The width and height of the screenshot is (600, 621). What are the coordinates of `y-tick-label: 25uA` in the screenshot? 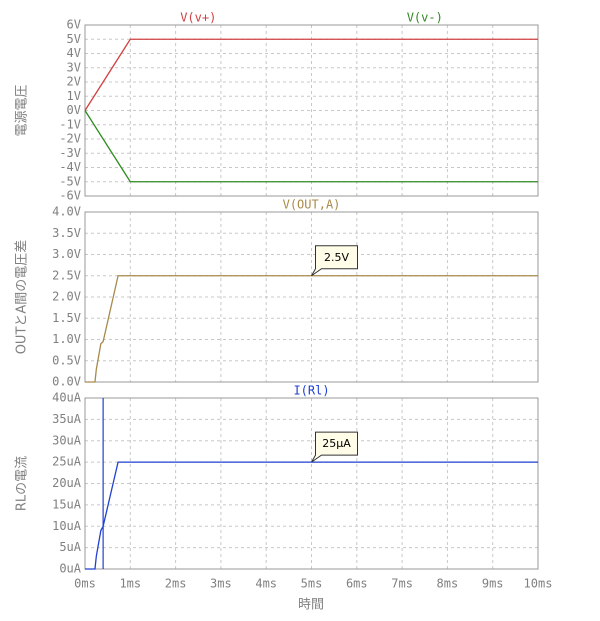 It's located at (67, 462).